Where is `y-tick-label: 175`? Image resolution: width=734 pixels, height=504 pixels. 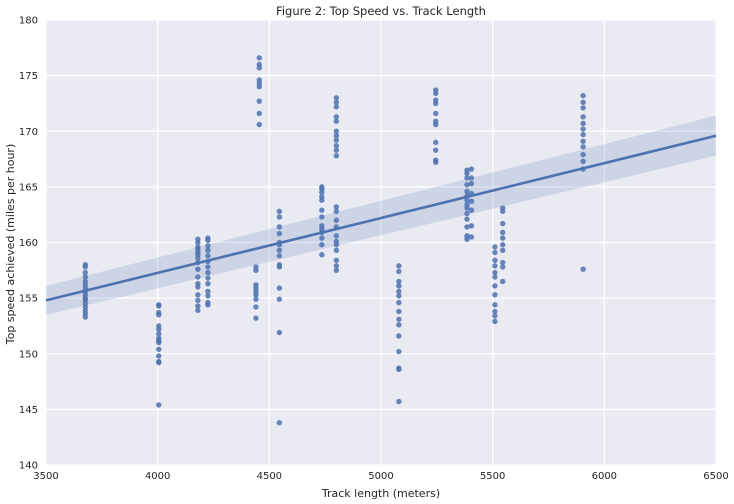 y-tick-label: 175 is located at coordinates (28, 76).